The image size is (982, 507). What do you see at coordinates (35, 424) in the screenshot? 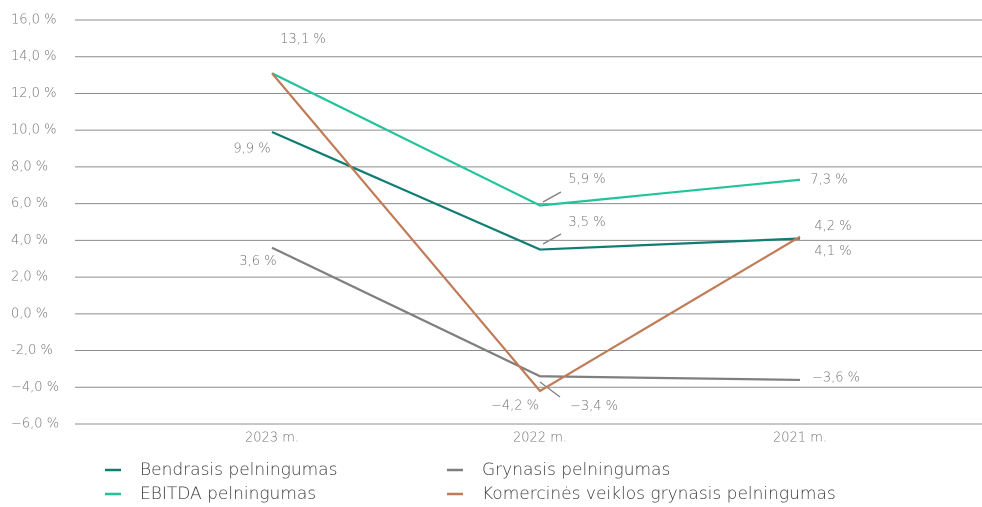
I see `y-tick-label: −6,0 %` at bounding box center [35, 424].